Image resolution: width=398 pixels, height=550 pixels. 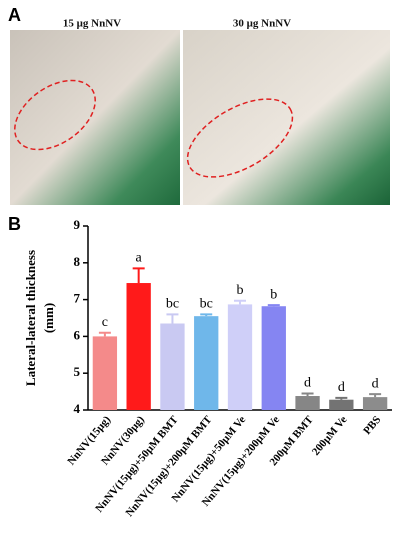 I want to click on y-tick-label: 4, so click(x=77, y=408).